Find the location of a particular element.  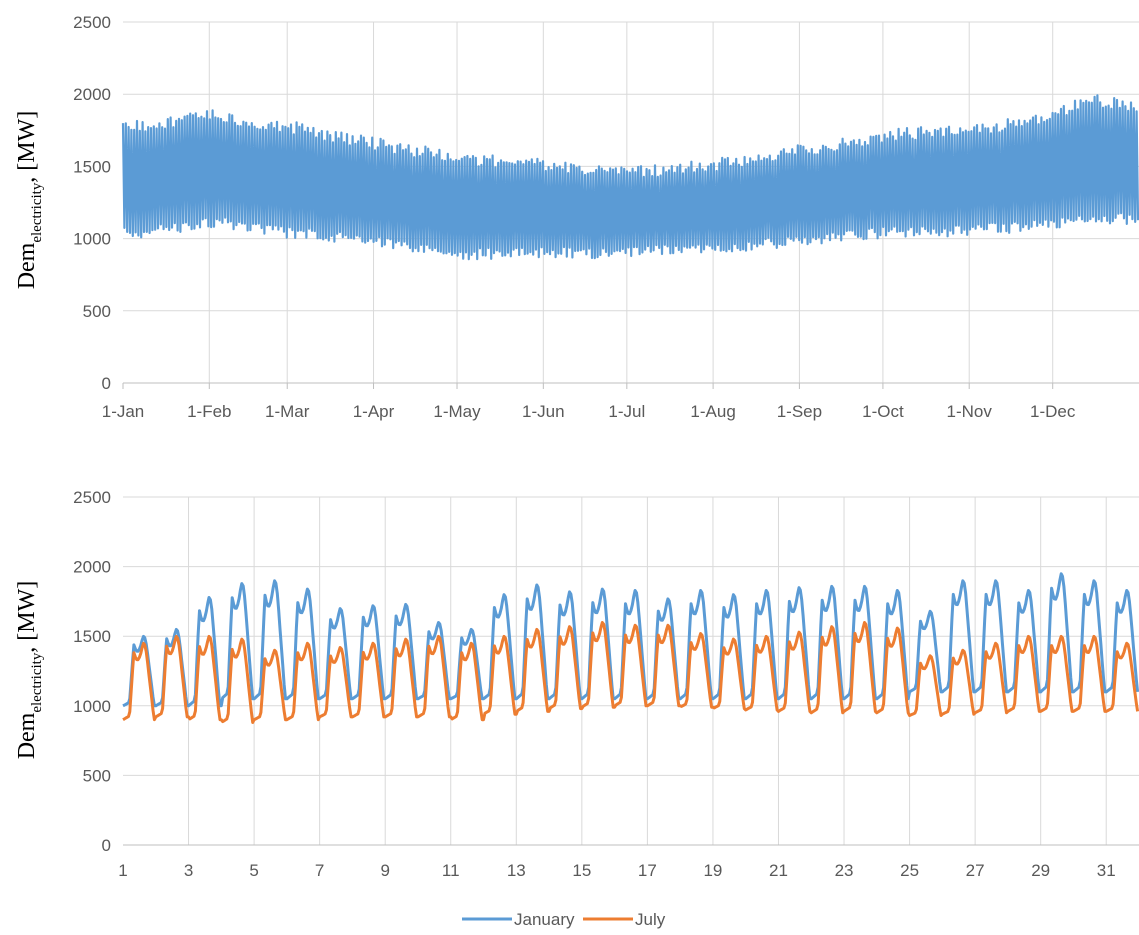

x-tick-label: 1-Apr is located at coordinates (374, 411).